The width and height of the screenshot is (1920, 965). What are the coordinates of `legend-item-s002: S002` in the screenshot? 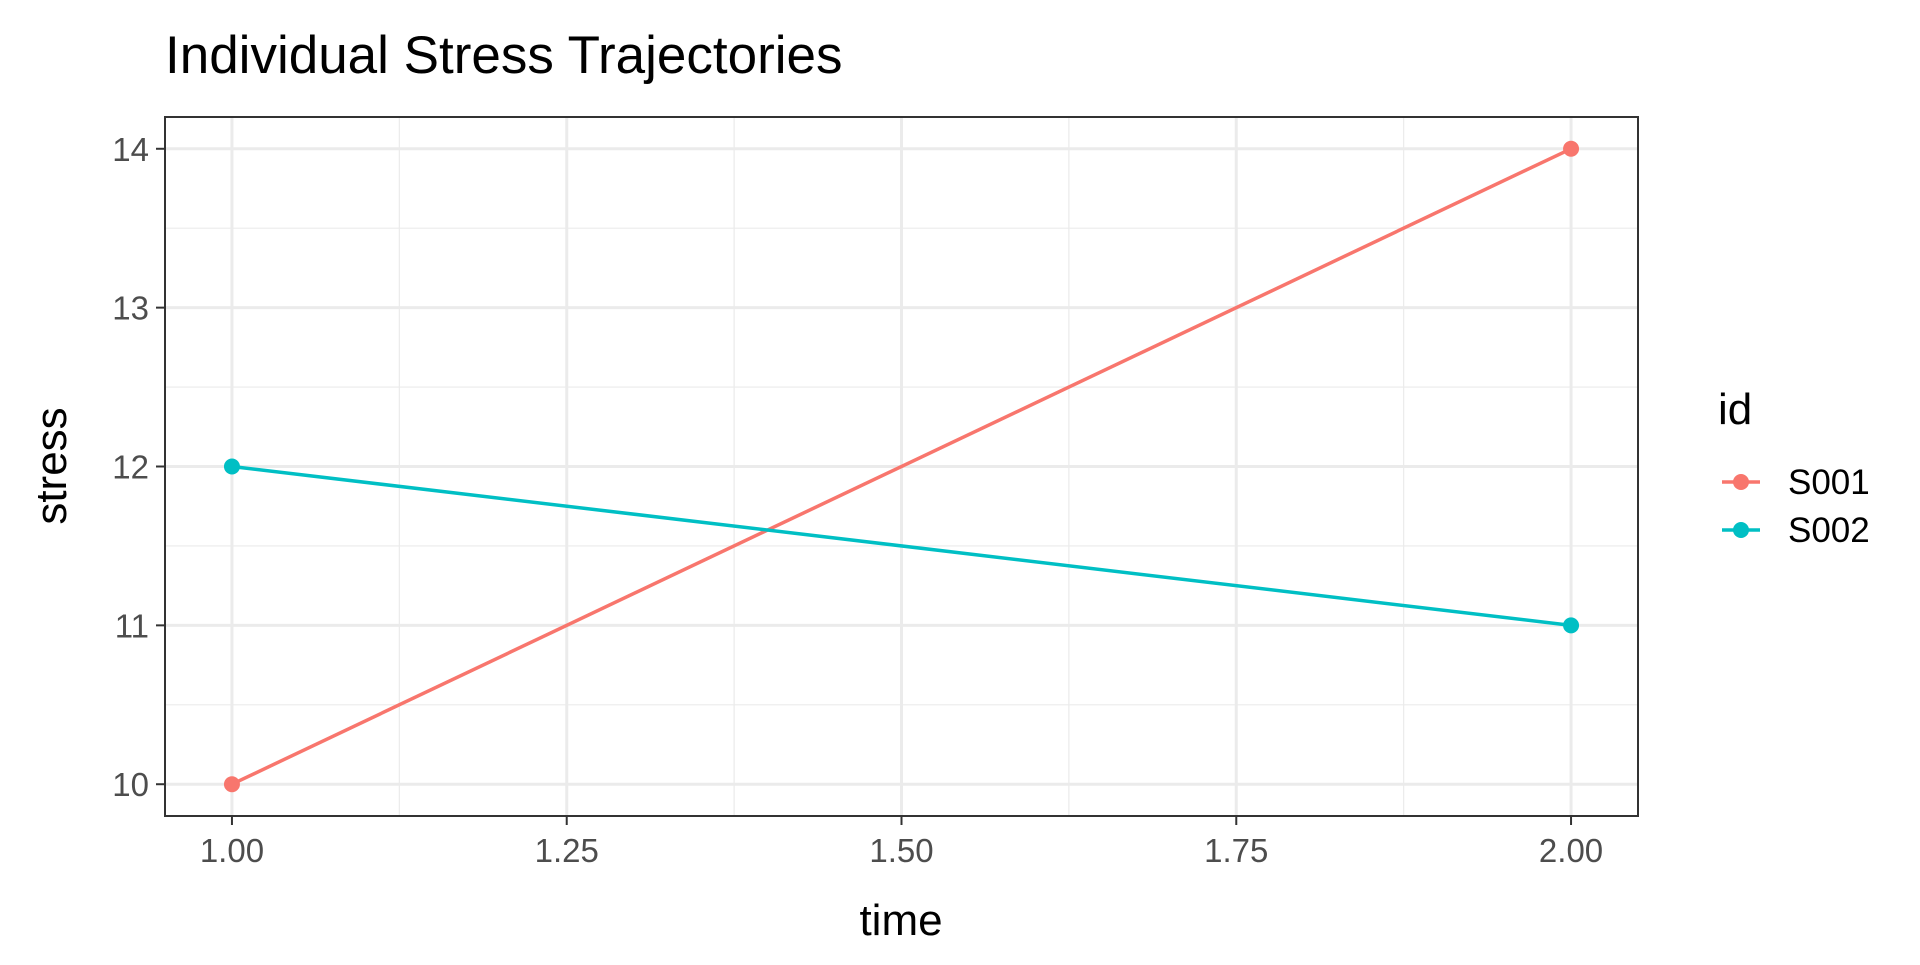 It's located at (1796, 530).